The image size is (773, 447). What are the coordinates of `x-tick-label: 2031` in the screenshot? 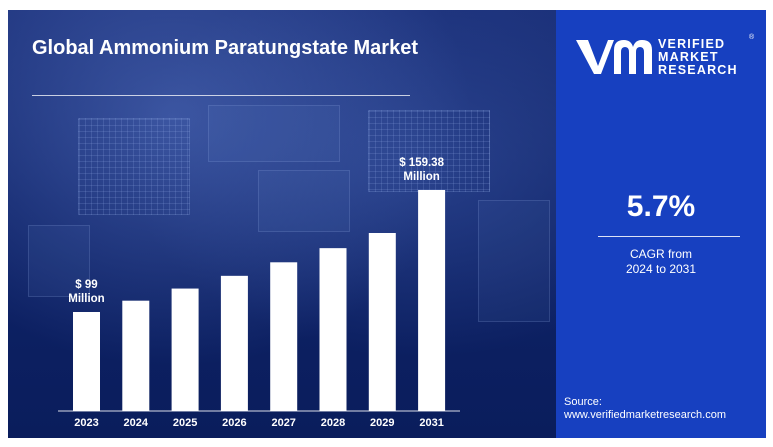 It's located at (431, 423).